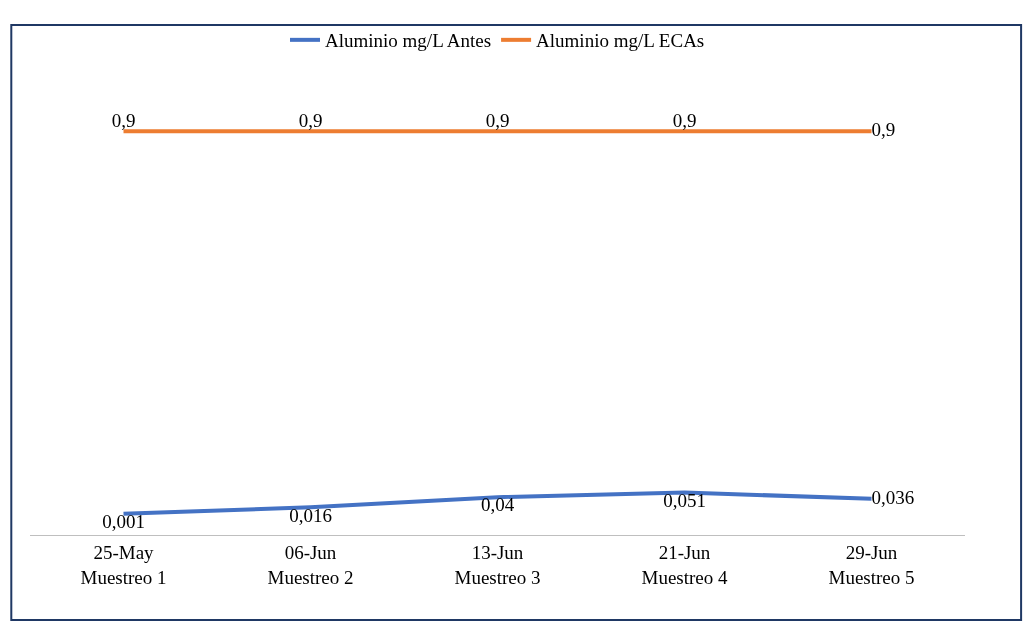 The image size is (1035, 625). Describe the element at coordinates (620, 41) in the screenshot. I see `legend-label: Aluminio mg/L ECAs` at that location.